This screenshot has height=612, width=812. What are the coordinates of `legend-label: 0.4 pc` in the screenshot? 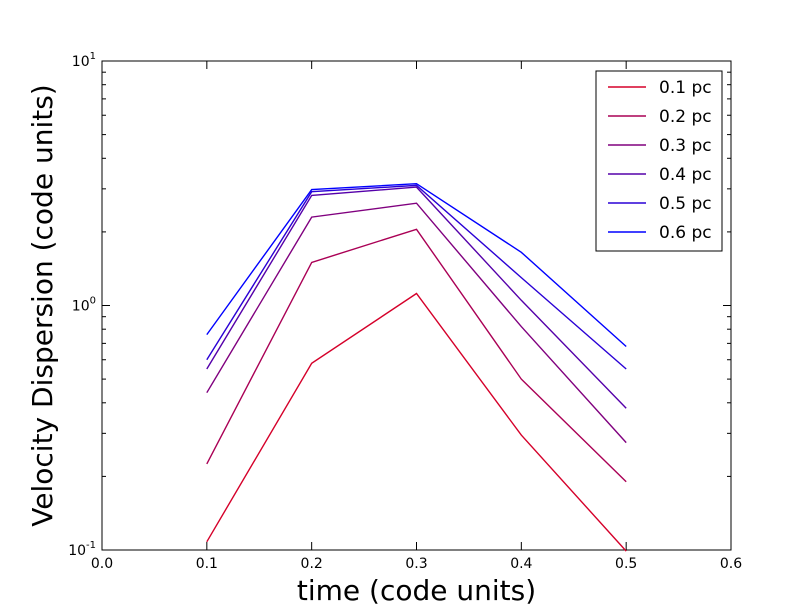 It's located at (685, 175).